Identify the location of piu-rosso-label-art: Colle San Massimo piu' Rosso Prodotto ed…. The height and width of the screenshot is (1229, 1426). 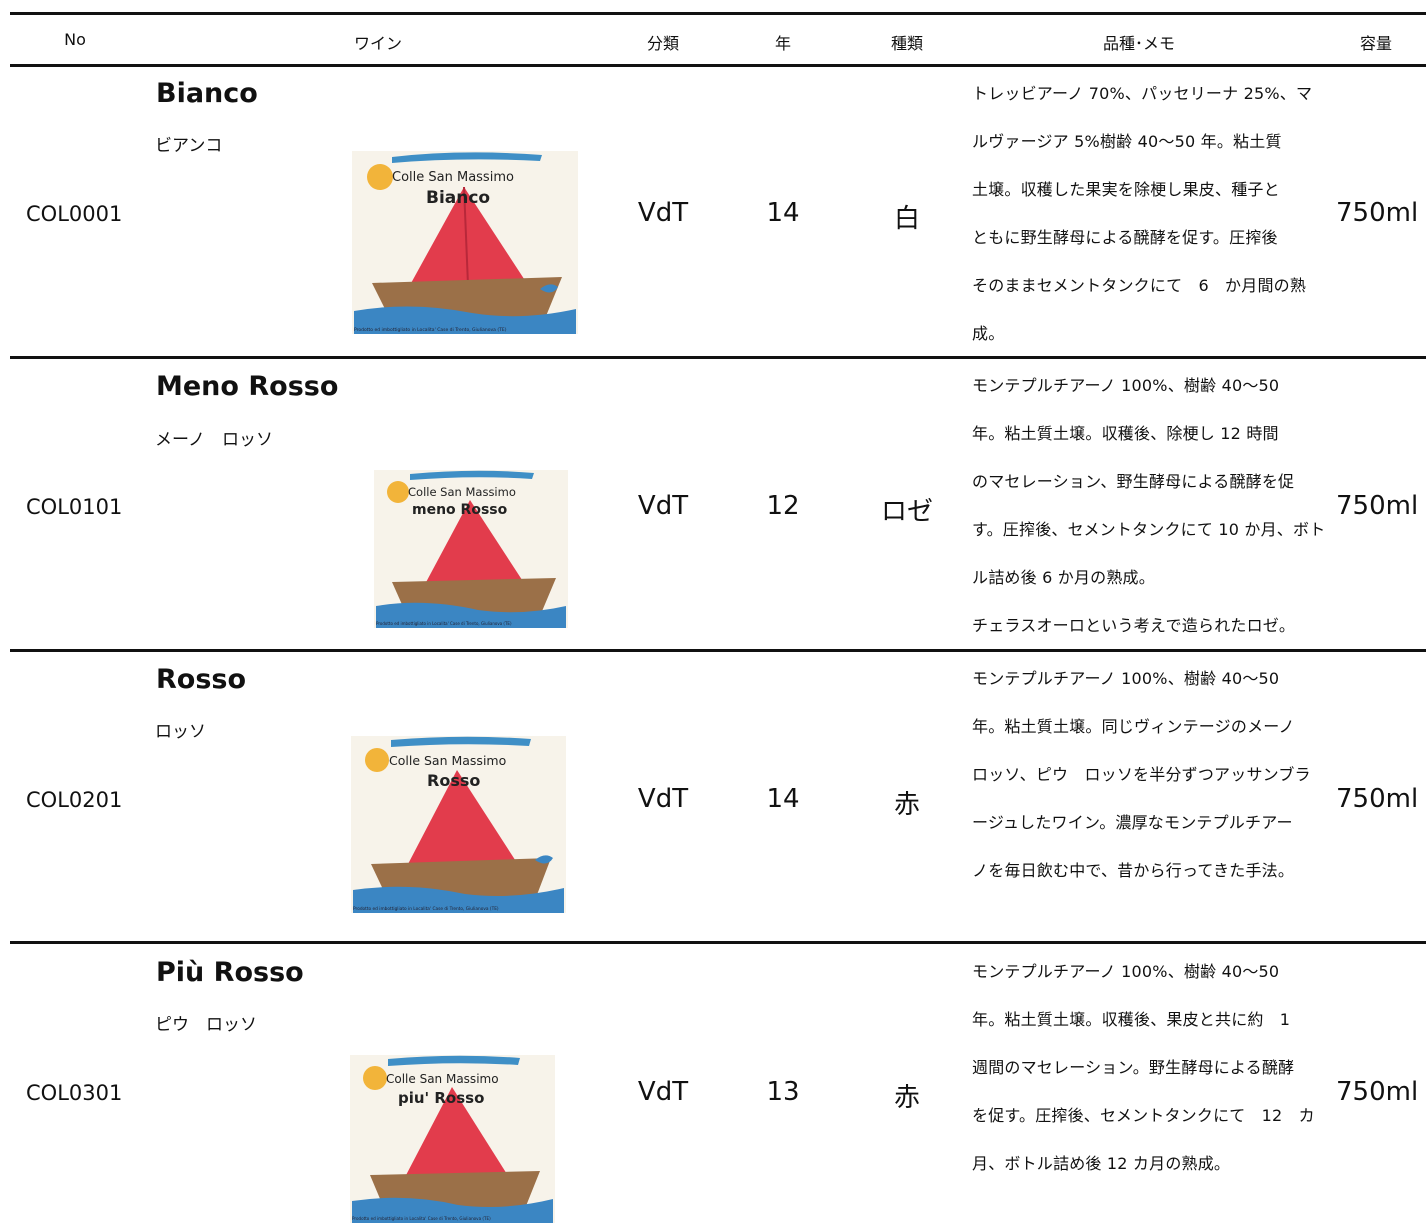
(452, 1139).